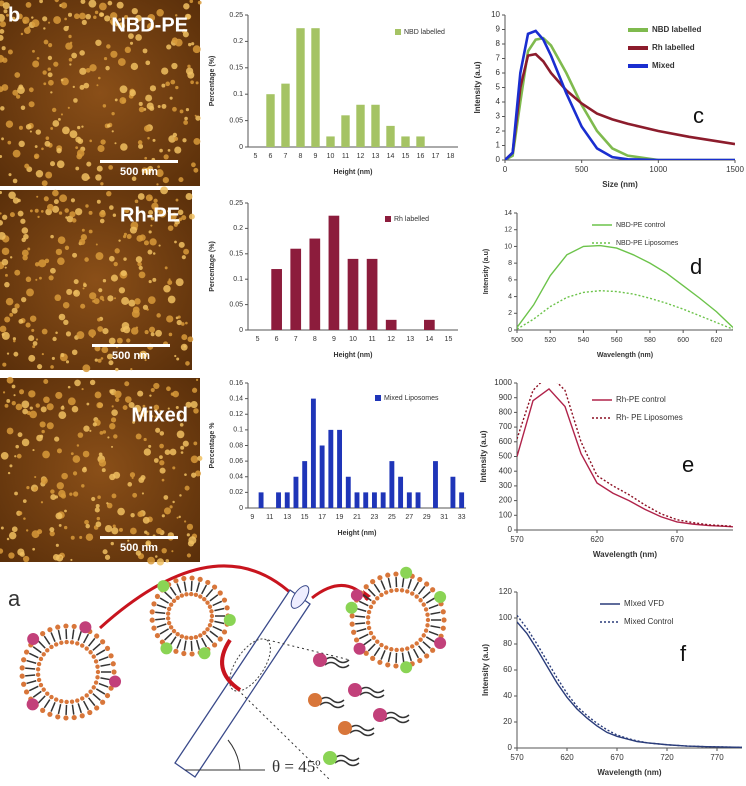 Image resolution: width=746 pixels, height=786 pixels. What do you see at coordinates (204, 653) in the screenshot?
I see `label-dye` at bounding box center [204, 653].